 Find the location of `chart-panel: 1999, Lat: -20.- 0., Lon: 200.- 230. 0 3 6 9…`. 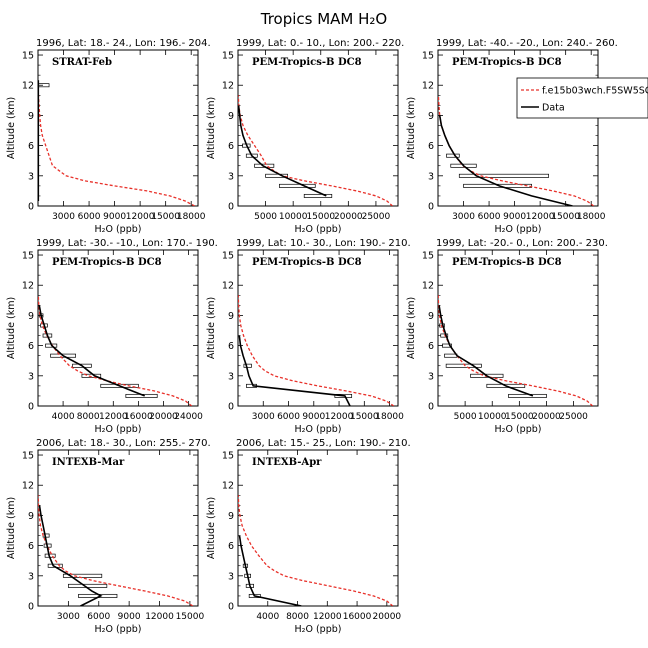

chart-panel: 1999, Lat: -20.- 0., Lon: 200.- 230. 0 3 6 9… is located at coordinates (507, 336).